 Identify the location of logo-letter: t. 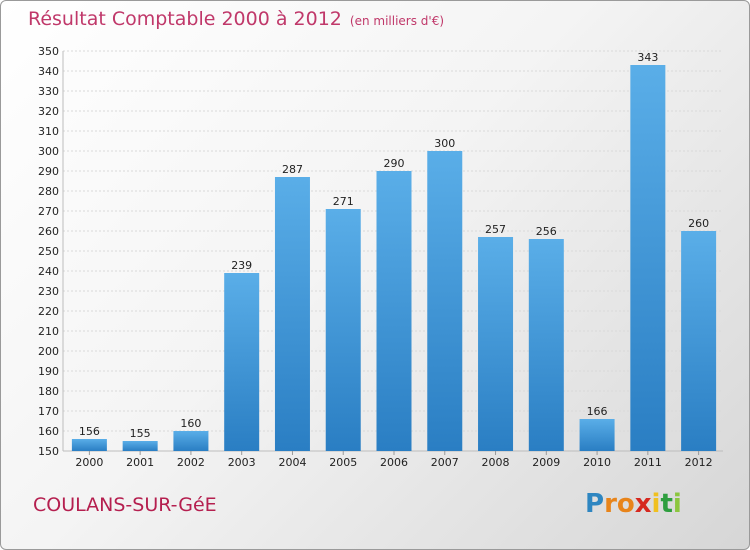
(666, 504).